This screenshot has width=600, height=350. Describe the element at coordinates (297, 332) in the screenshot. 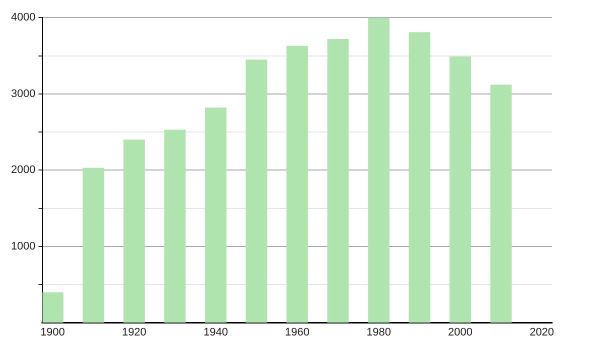

I see `x-tick-label: 1960` at that location.